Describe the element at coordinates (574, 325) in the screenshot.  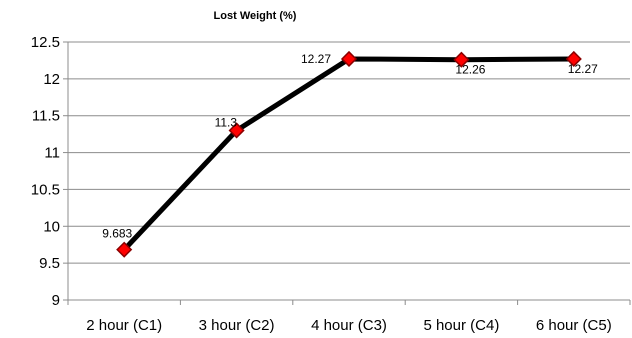
I see `x-tick-label: 6 hour (C5)` at that location.